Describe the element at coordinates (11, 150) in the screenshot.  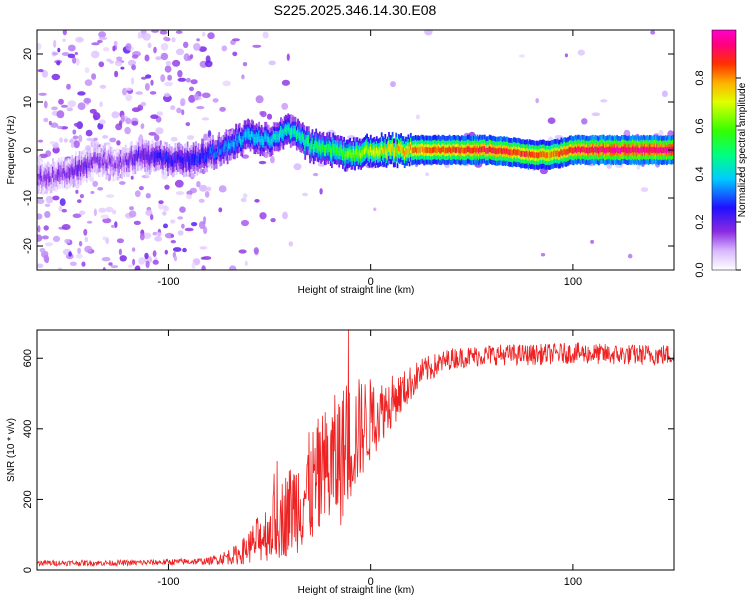
I see `spectrogram-y-axis-label: Frequency (Hz)` at that location.